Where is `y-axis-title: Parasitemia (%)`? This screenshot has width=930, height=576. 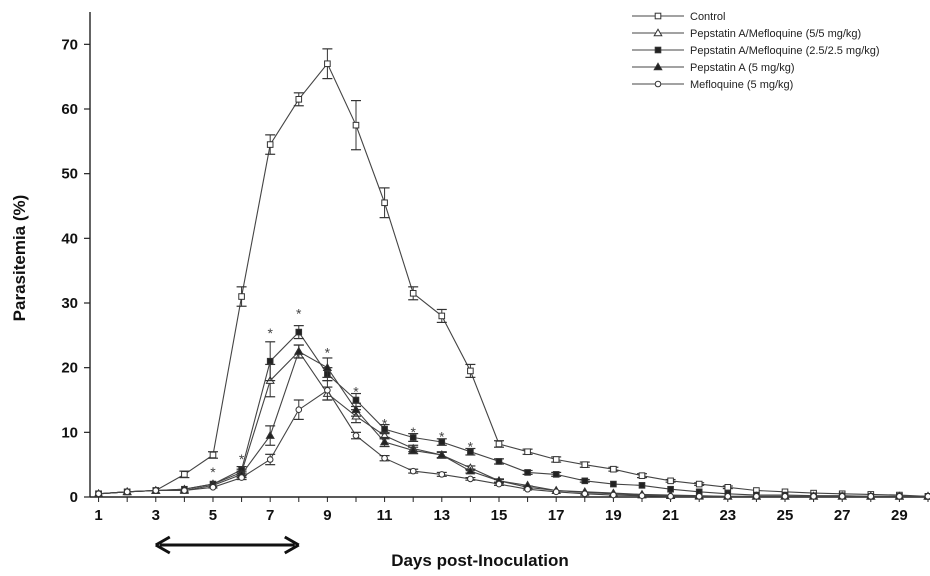 y-axis-title: Parasitemia (%) is located at coordinates (19, 258).